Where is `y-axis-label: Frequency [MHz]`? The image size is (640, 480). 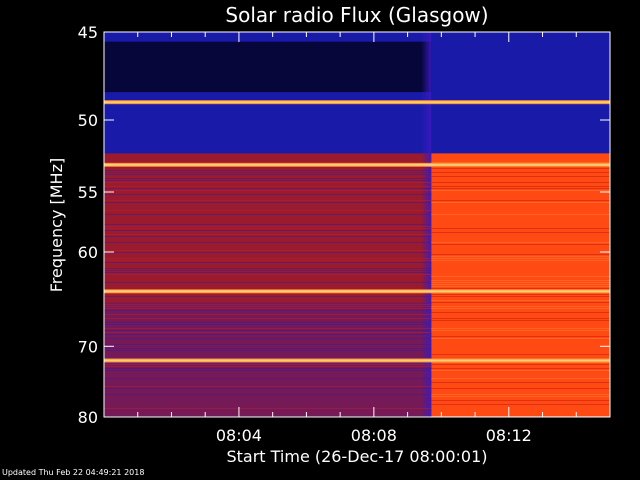 y-axis-label: Frequency [MHz] is located at coordinates (56, 225).